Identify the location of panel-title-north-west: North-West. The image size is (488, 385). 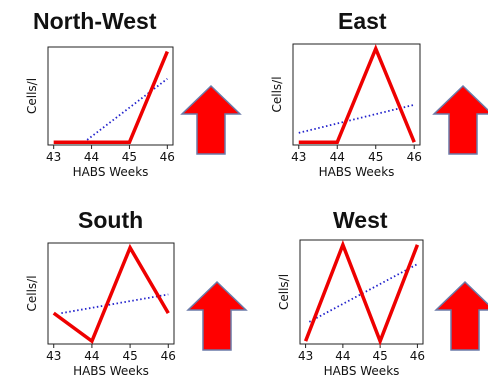
(95, 21).